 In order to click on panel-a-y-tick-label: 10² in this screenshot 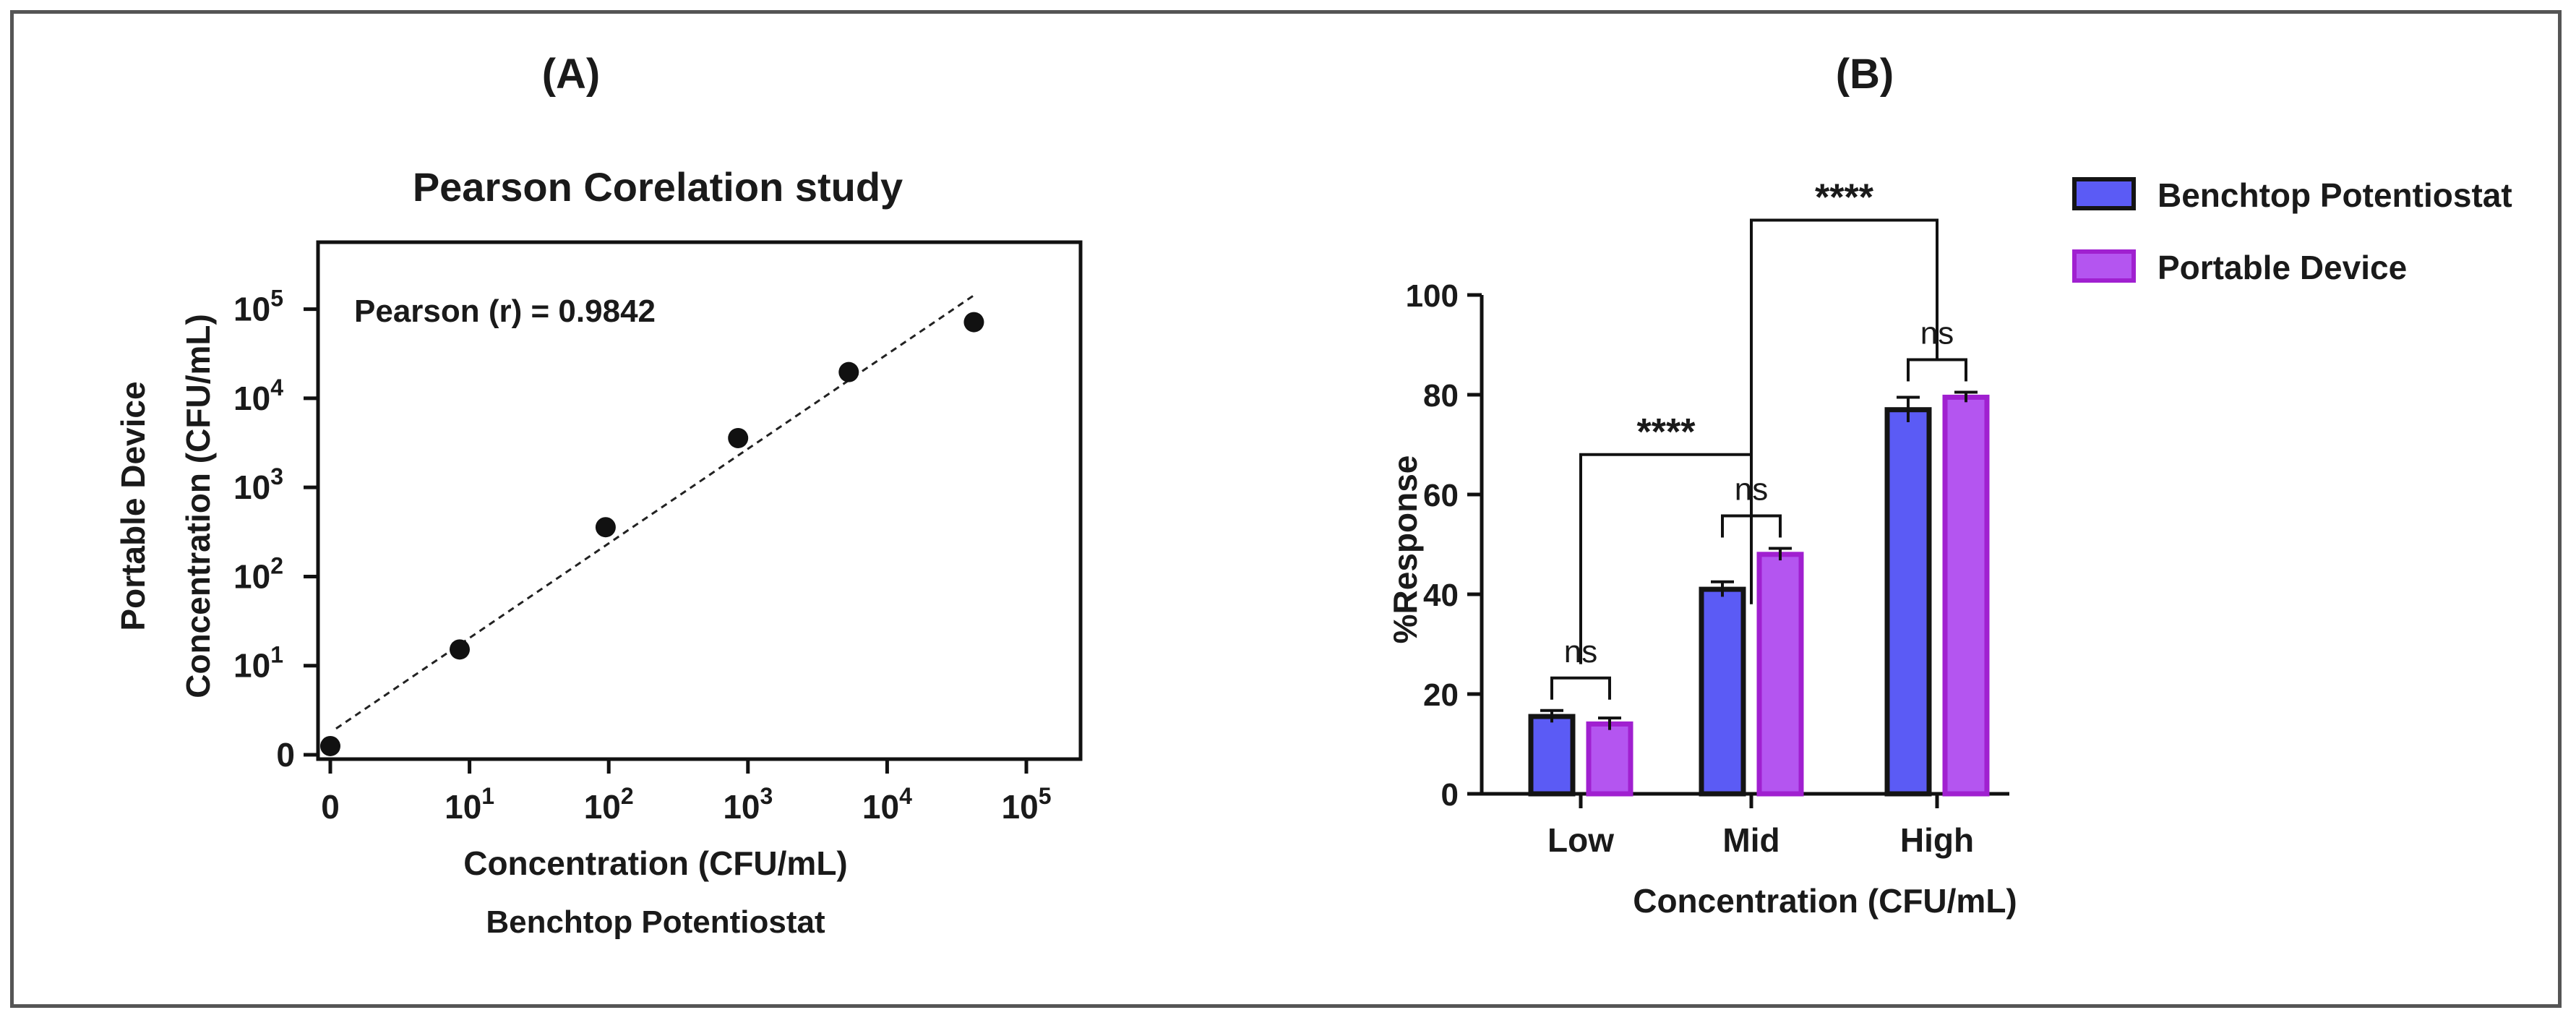, I will do `click(258, 574)`.